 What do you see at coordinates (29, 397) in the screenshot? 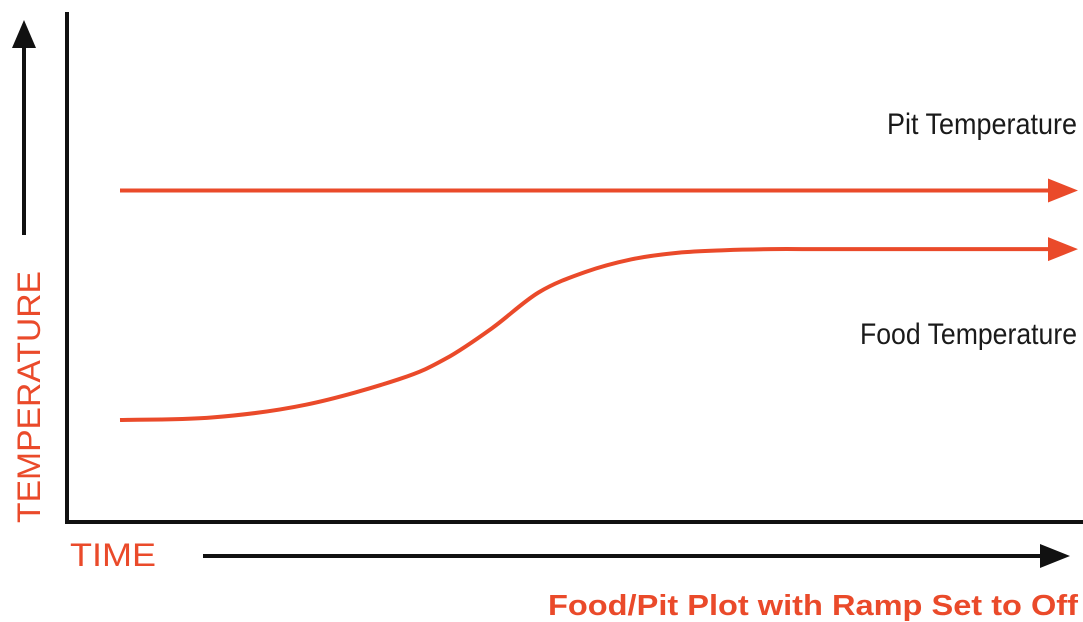
I see `y-axis-title: TEMPERATURE` at bounding box center [29, 397].